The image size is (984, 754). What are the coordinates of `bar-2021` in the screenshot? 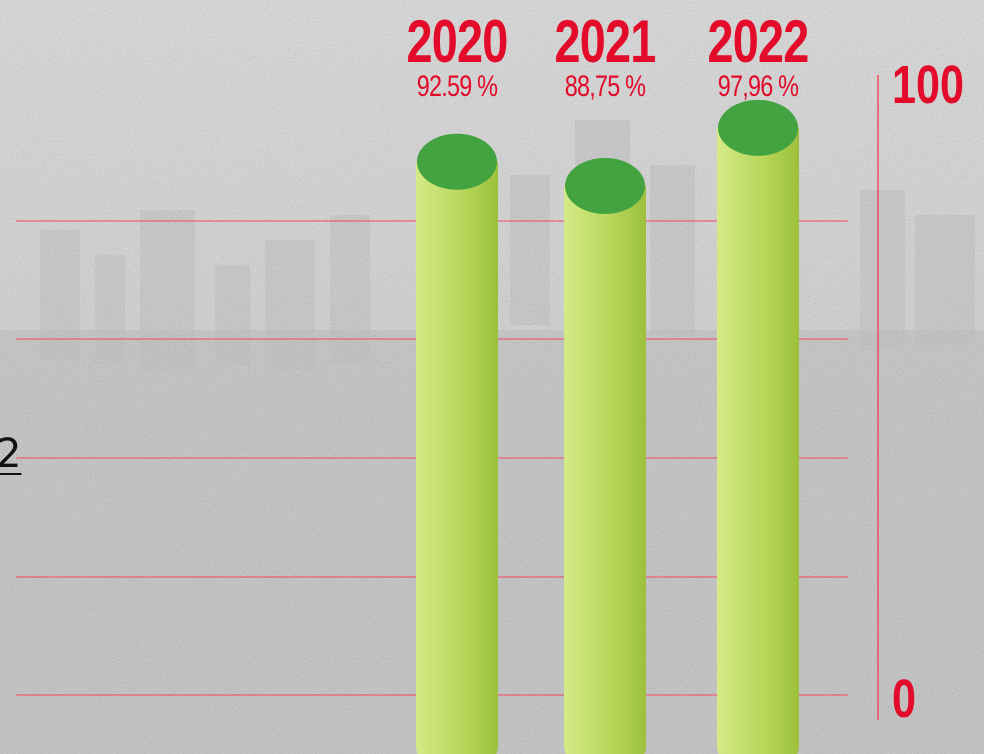 It's located at (605, 455).